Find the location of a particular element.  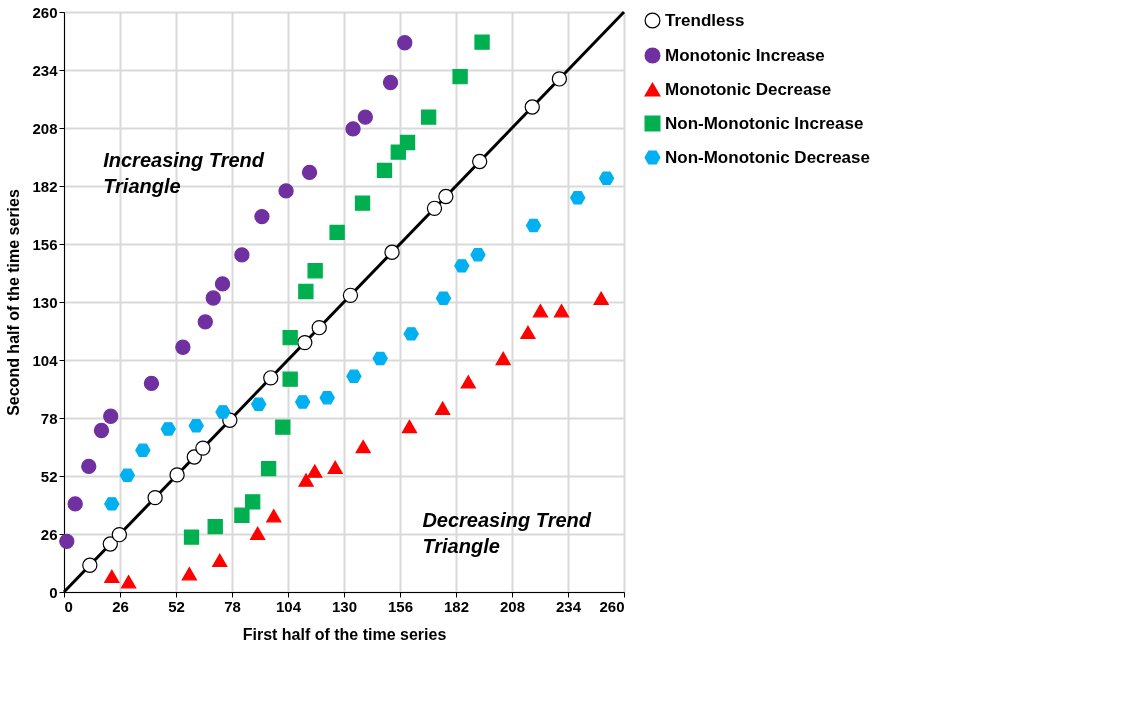

y-tick-label: 52 is located at coordinates (49, 476).